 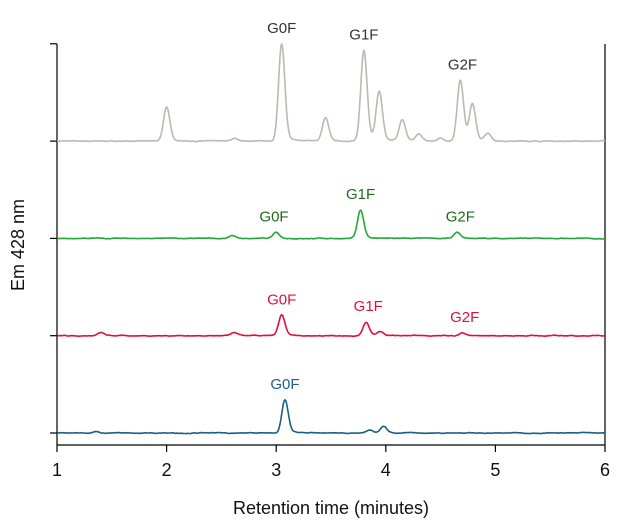 What do you see at coordinates (605, 470) in the screenshot?
I see `x-tick-label: 6` at bounding box center [605, 470].